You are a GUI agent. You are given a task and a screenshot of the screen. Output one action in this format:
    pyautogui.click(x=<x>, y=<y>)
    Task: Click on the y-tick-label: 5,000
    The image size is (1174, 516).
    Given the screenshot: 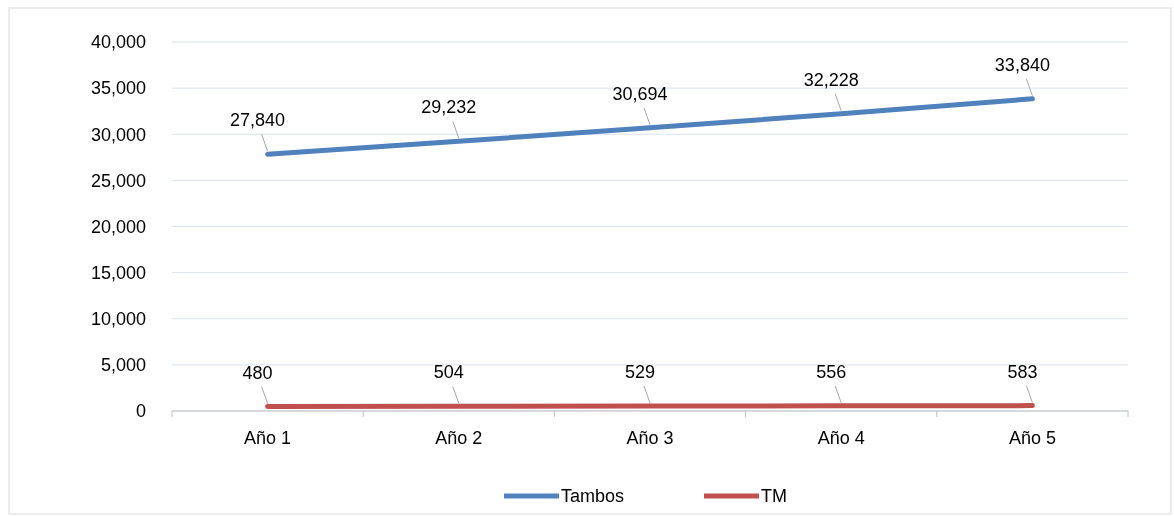 What is the action you would take?
    pyautogui.click(x=123, y=365)
    